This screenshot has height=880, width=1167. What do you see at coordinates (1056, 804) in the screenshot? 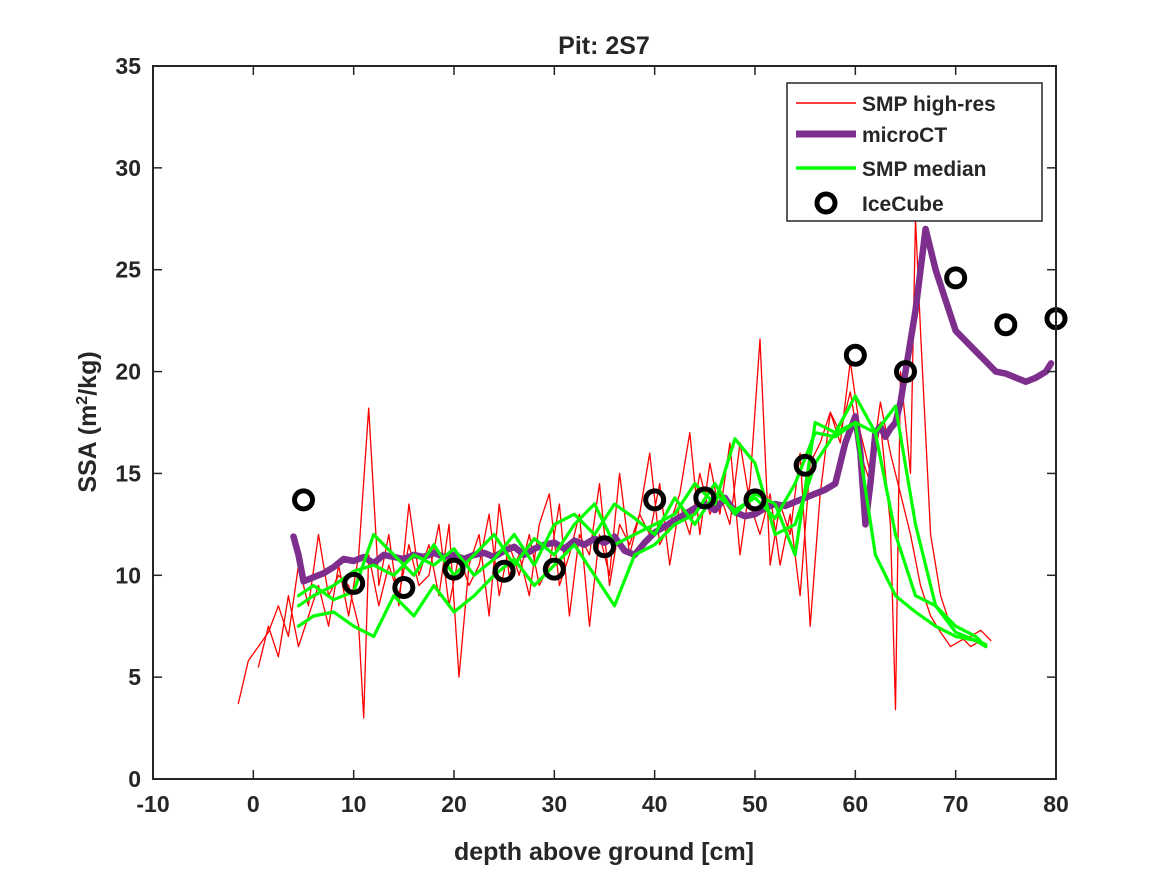
I see `x-tick-label: 80` at bounding box center [1056, 804].